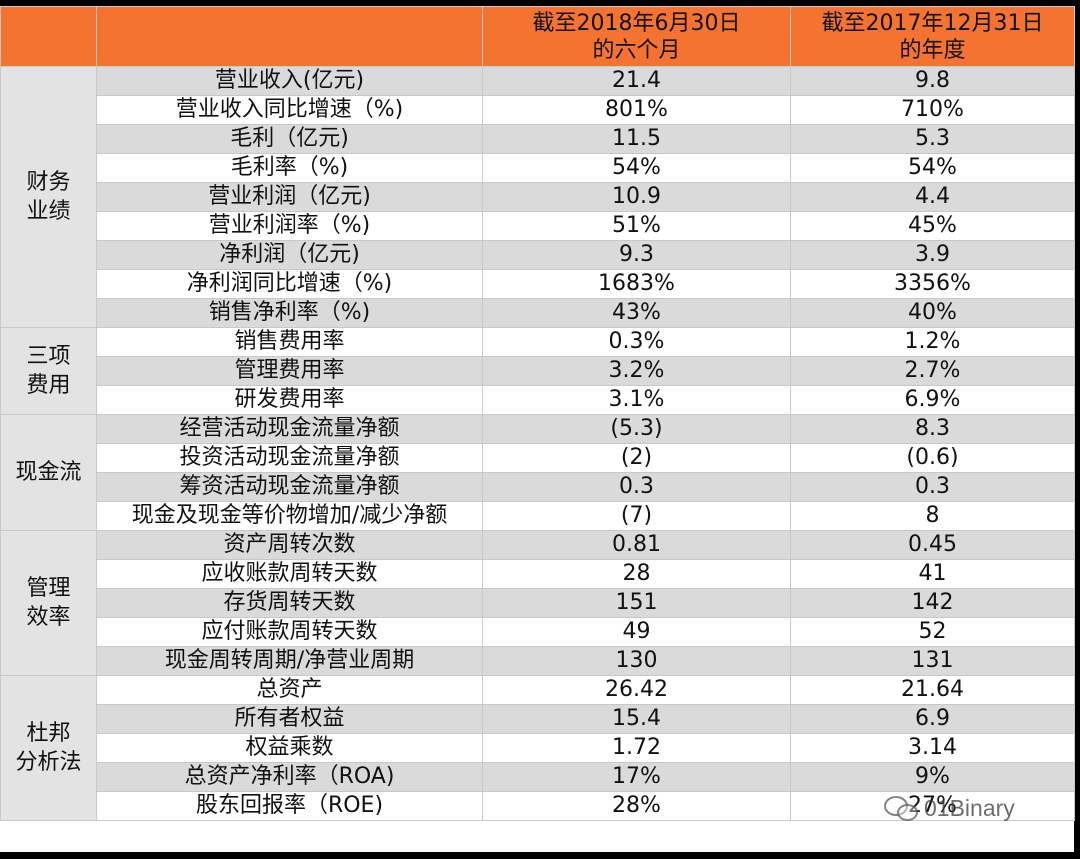  I want to click on value-2018-cell: (2), so click(636, 458).